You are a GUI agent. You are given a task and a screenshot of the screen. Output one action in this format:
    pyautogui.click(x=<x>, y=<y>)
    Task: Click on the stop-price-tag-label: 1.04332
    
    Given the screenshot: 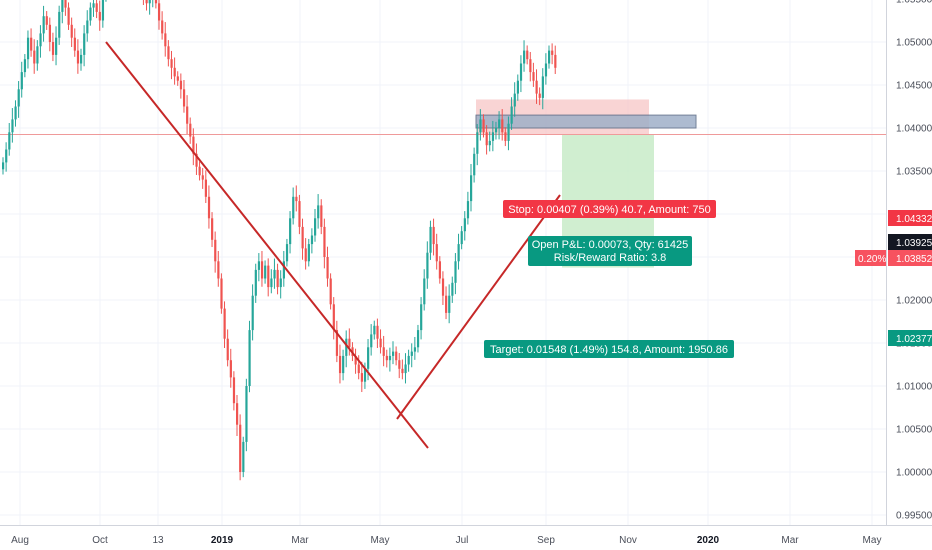 What is the action you would take?
    pyautogui.click(x=914, y=219)
    